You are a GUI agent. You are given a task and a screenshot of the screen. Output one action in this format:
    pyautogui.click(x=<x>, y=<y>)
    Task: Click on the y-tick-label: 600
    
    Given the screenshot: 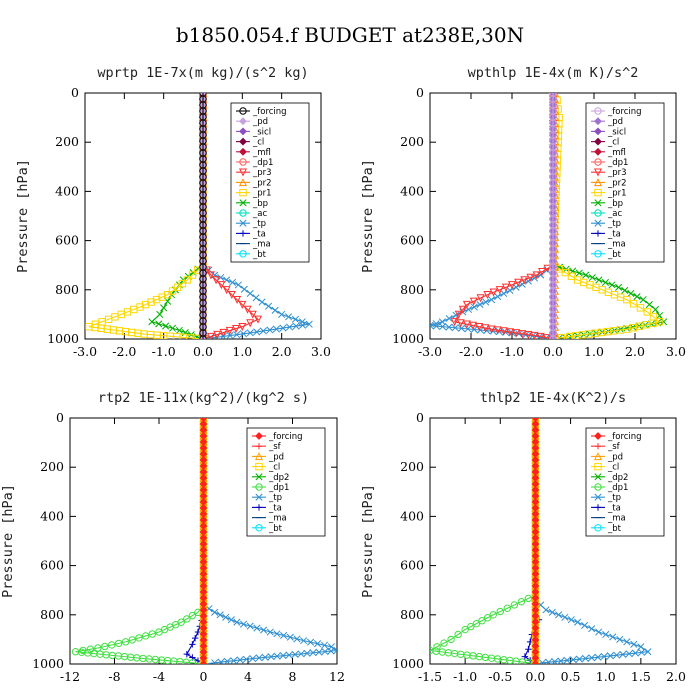 What is the action you would take?
    pyautogui.click(x=412, y=565)
    